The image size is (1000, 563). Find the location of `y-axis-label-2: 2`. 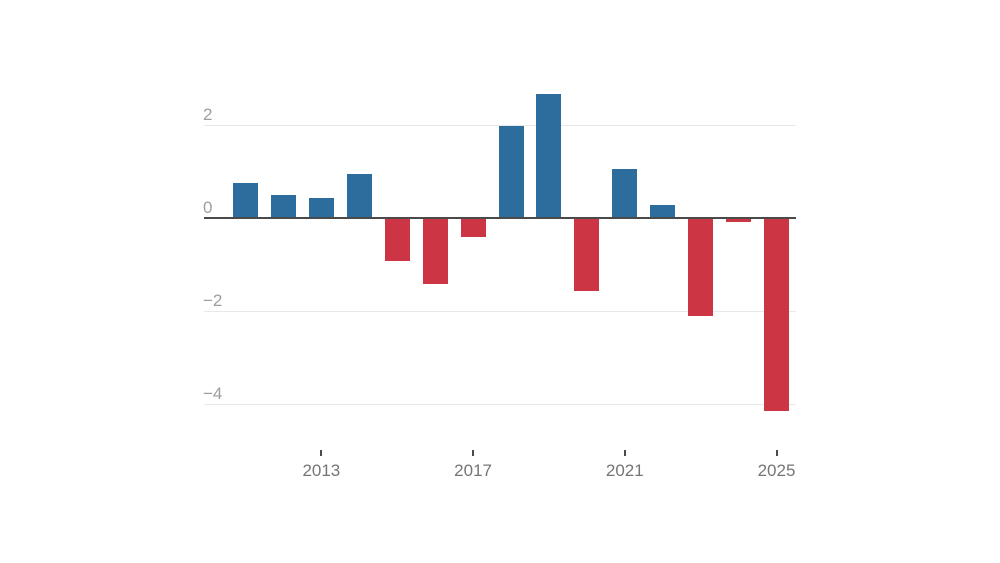

y-axis-label-2: 2 is located at coordinates (208, 114).